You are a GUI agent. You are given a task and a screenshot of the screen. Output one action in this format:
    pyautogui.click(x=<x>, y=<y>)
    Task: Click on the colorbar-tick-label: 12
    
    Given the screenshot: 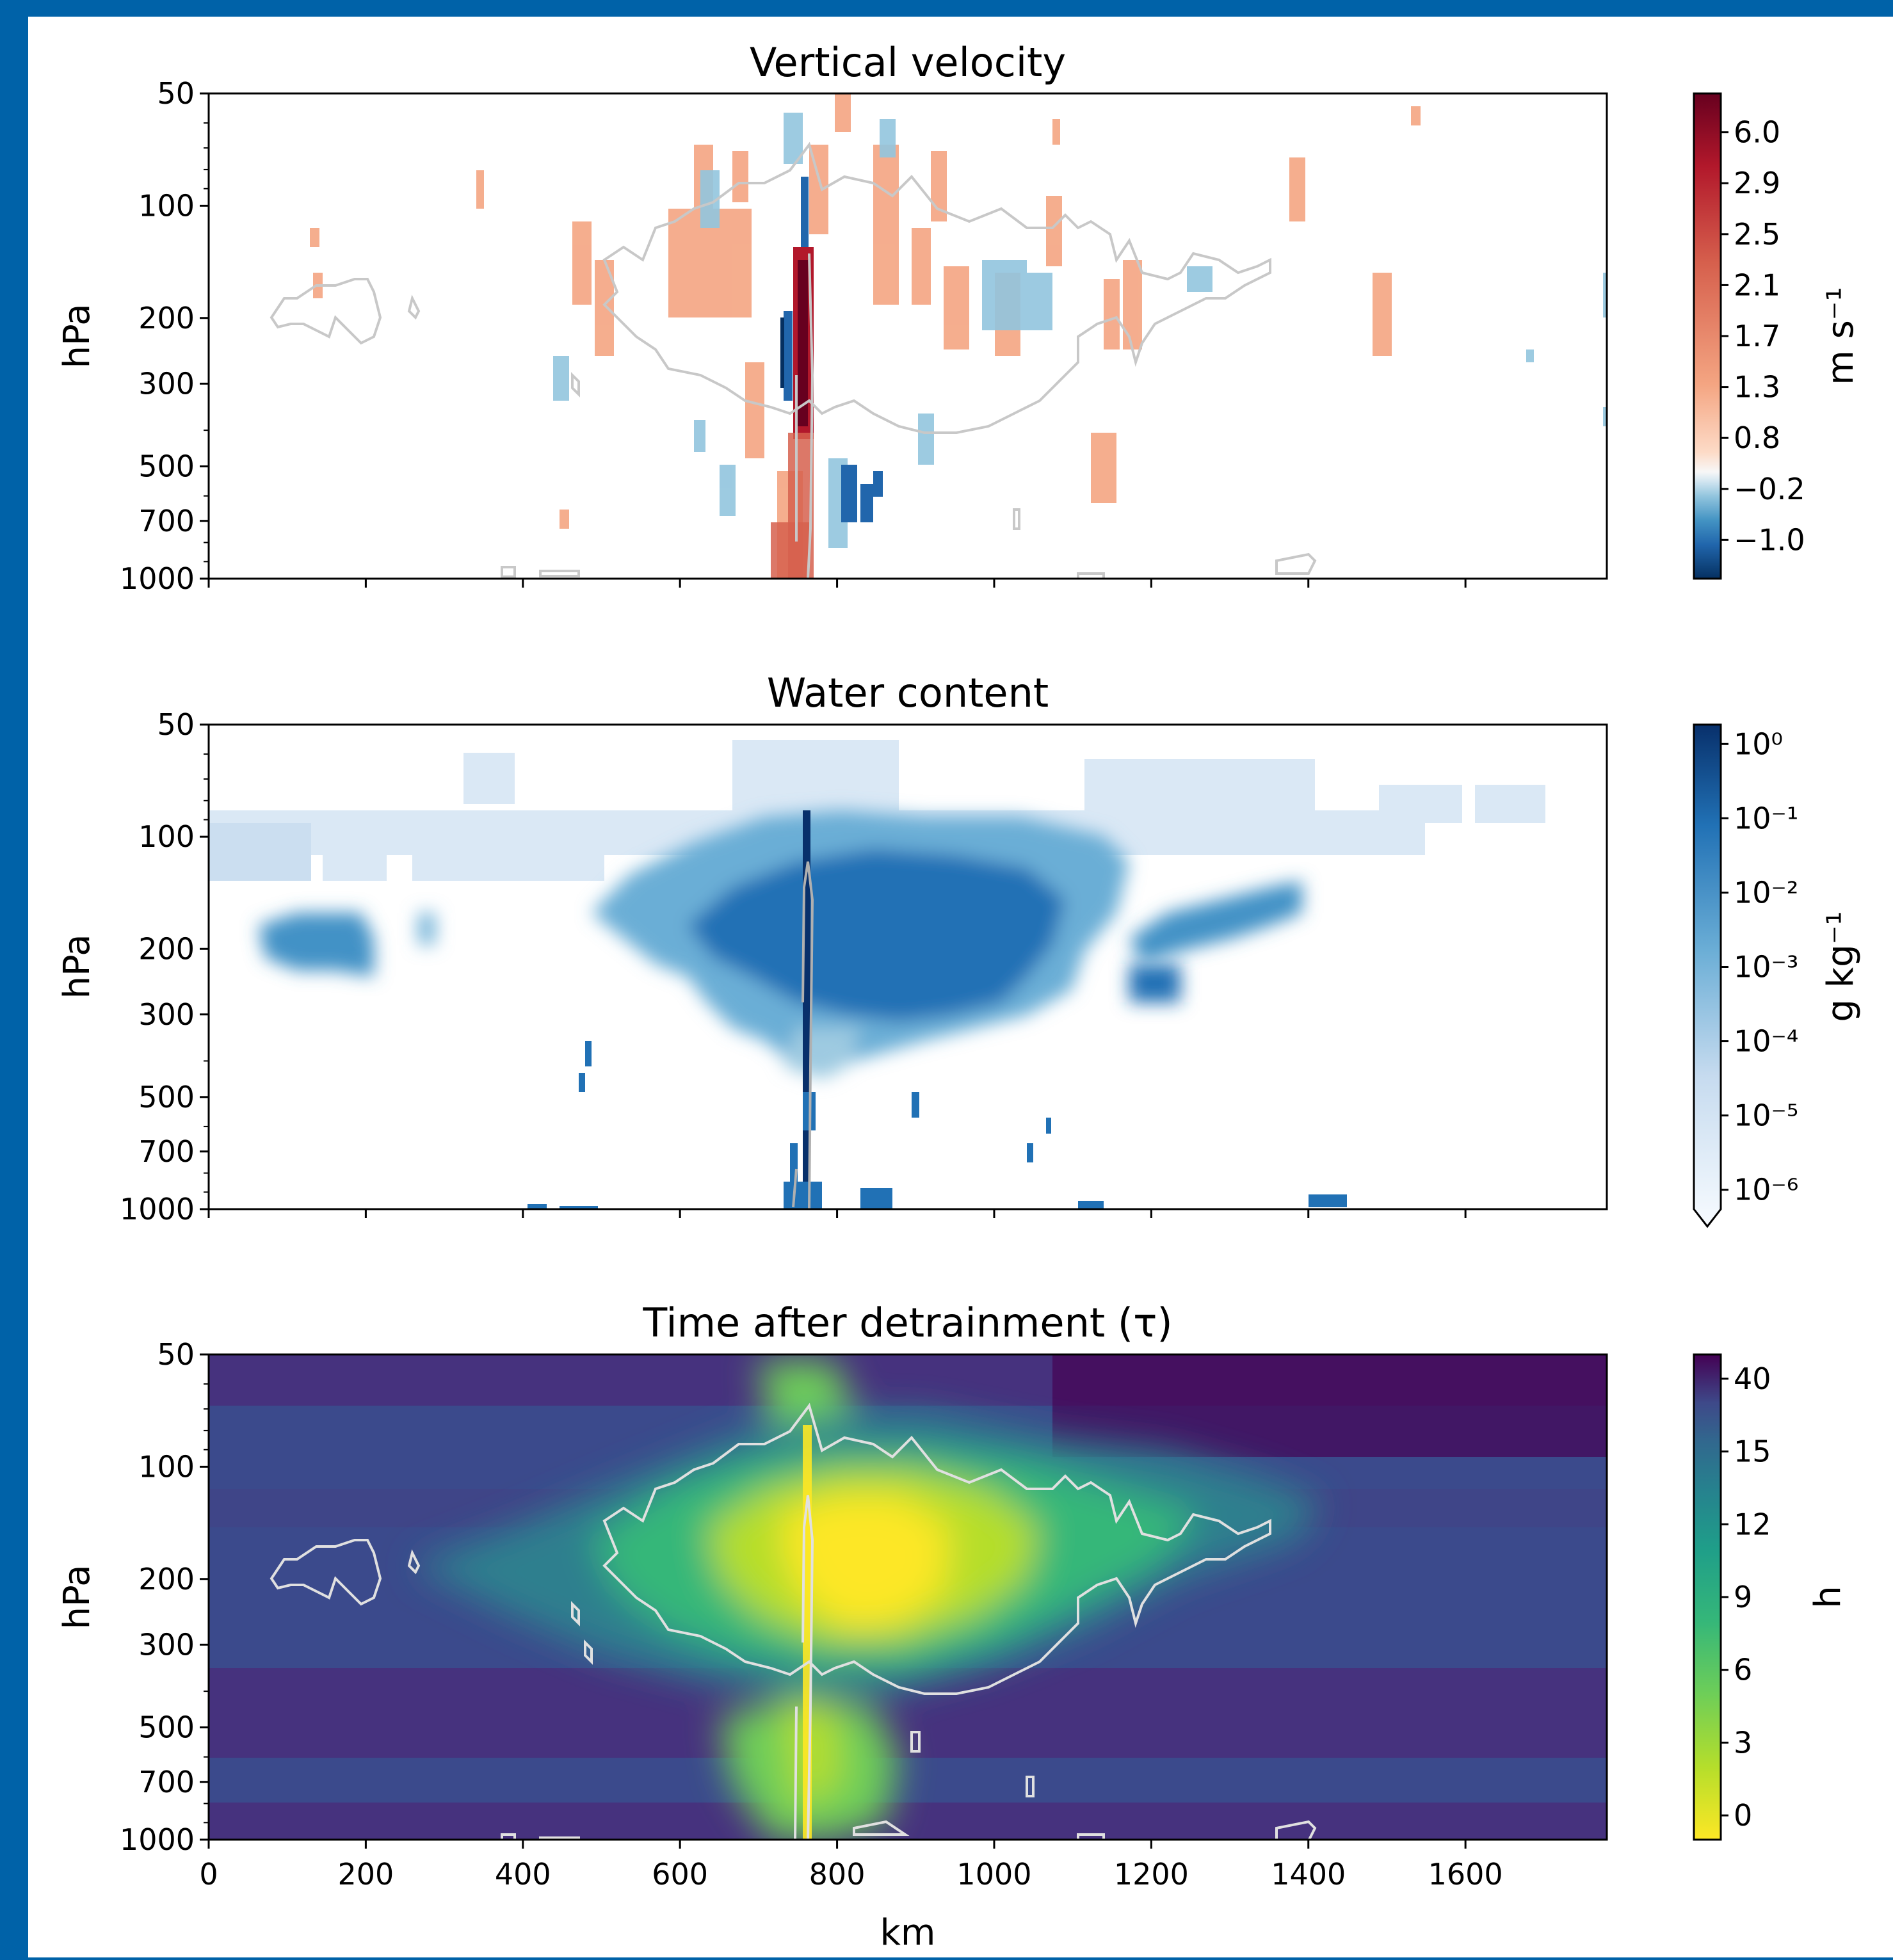 What is the action you would take?
    pyautogui.click(x=1752, y=1524)
    